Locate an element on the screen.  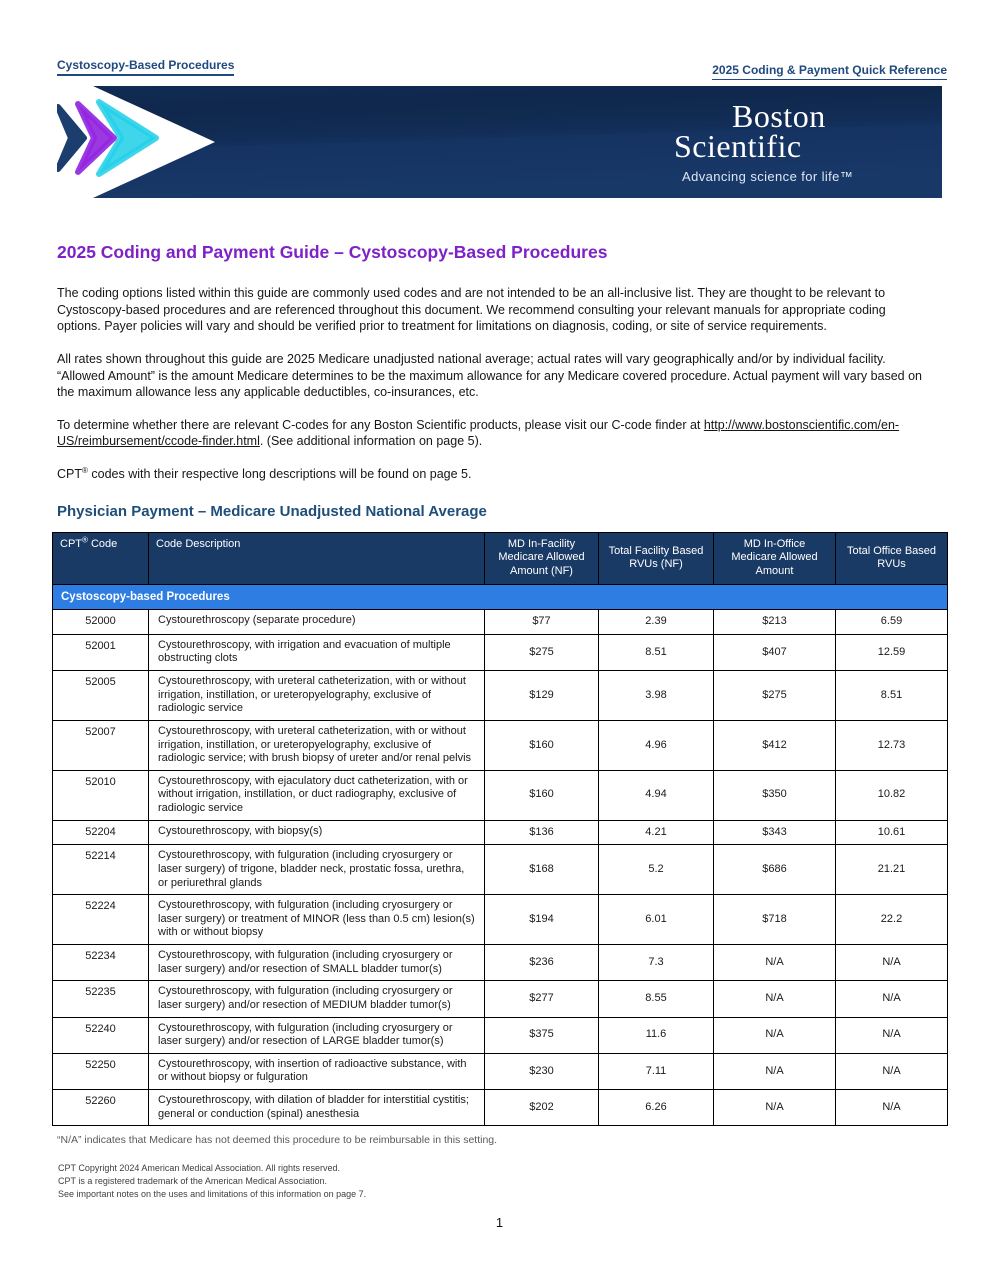
cpt-code-cell: 52010 is located at coordinates (100, 795).